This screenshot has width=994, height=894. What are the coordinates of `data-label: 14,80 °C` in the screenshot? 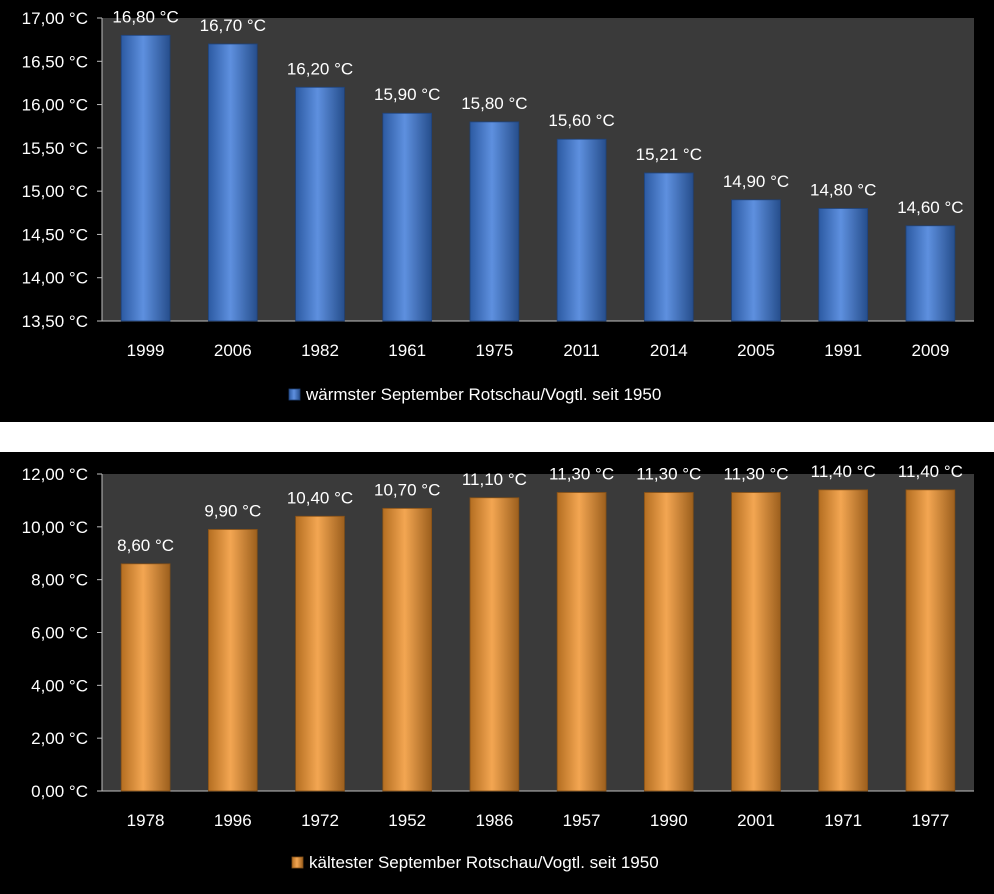 It's located at (843, 189).